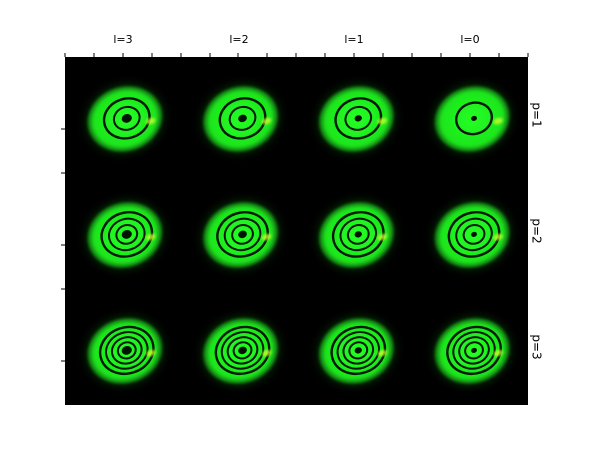 The image size is (600, 450). What do you see at coordinates (472, 351) in the screenshot?
I see `beam-panel-l0-p3` at bounding box center [472, 351].